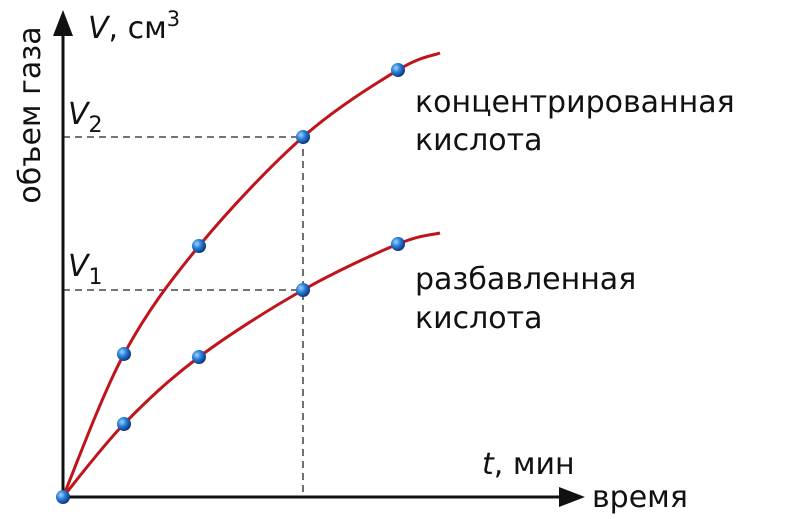  I want to click on power: 3, so click(173, 19).